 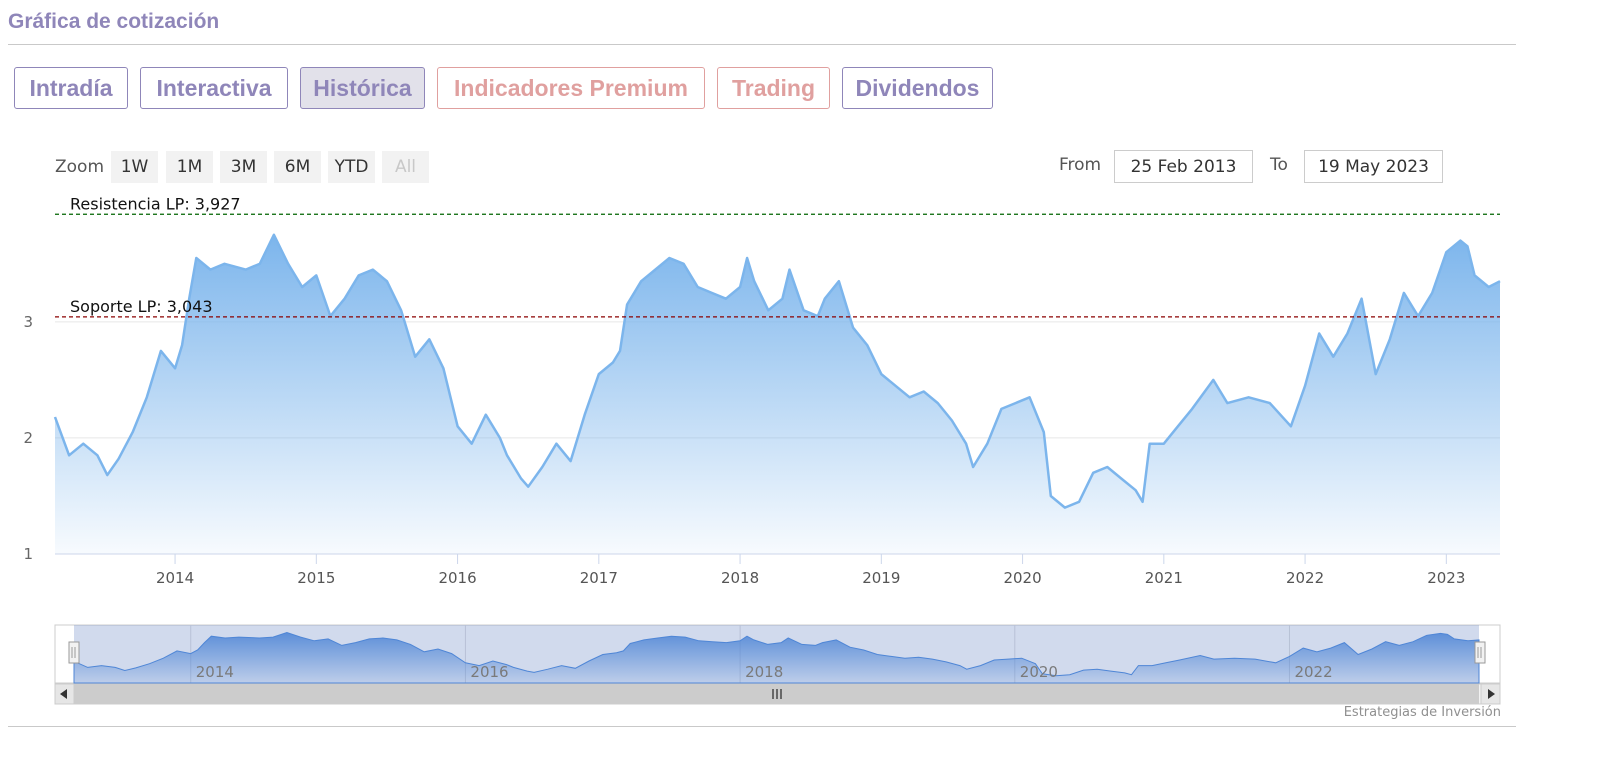 I want to click on zoom-all-button: All, so click(x=405, y=167).